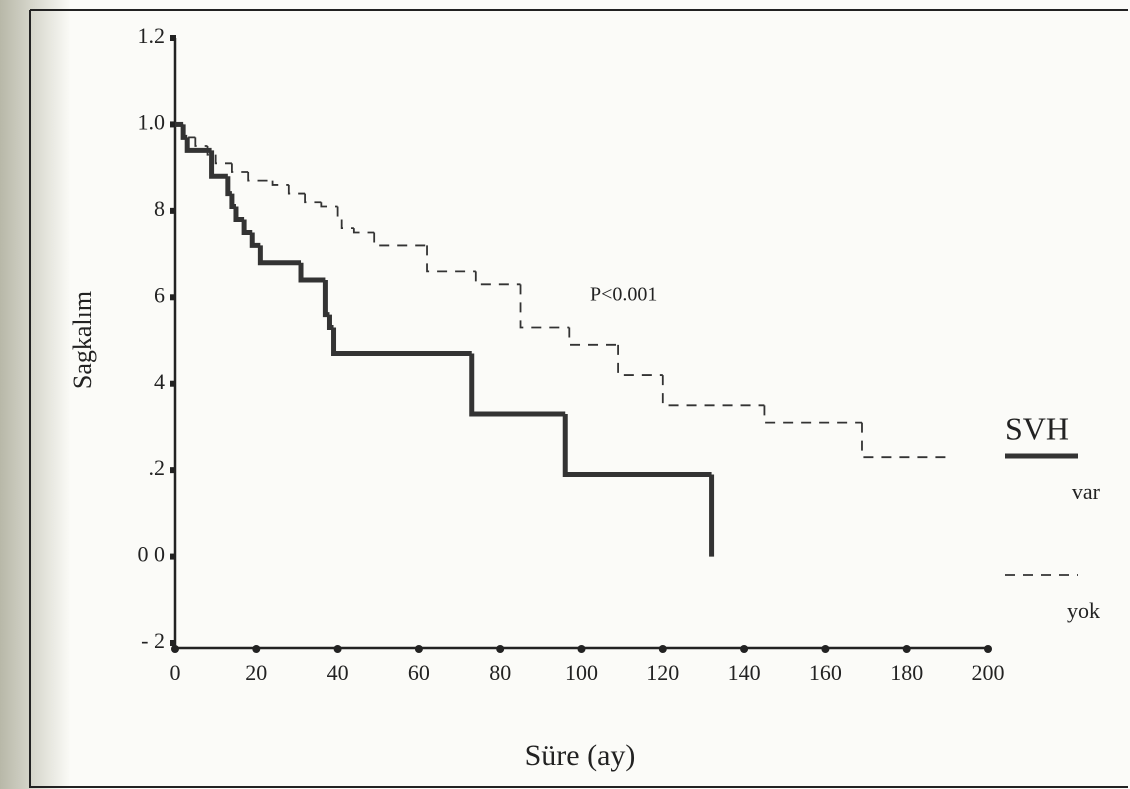 The height and width of the screenshot is (789, 1130). What do you see at coordinates (159, 208) in the screenshot?
I see `y-tick-label: 8` at bounding box center [159, 208].